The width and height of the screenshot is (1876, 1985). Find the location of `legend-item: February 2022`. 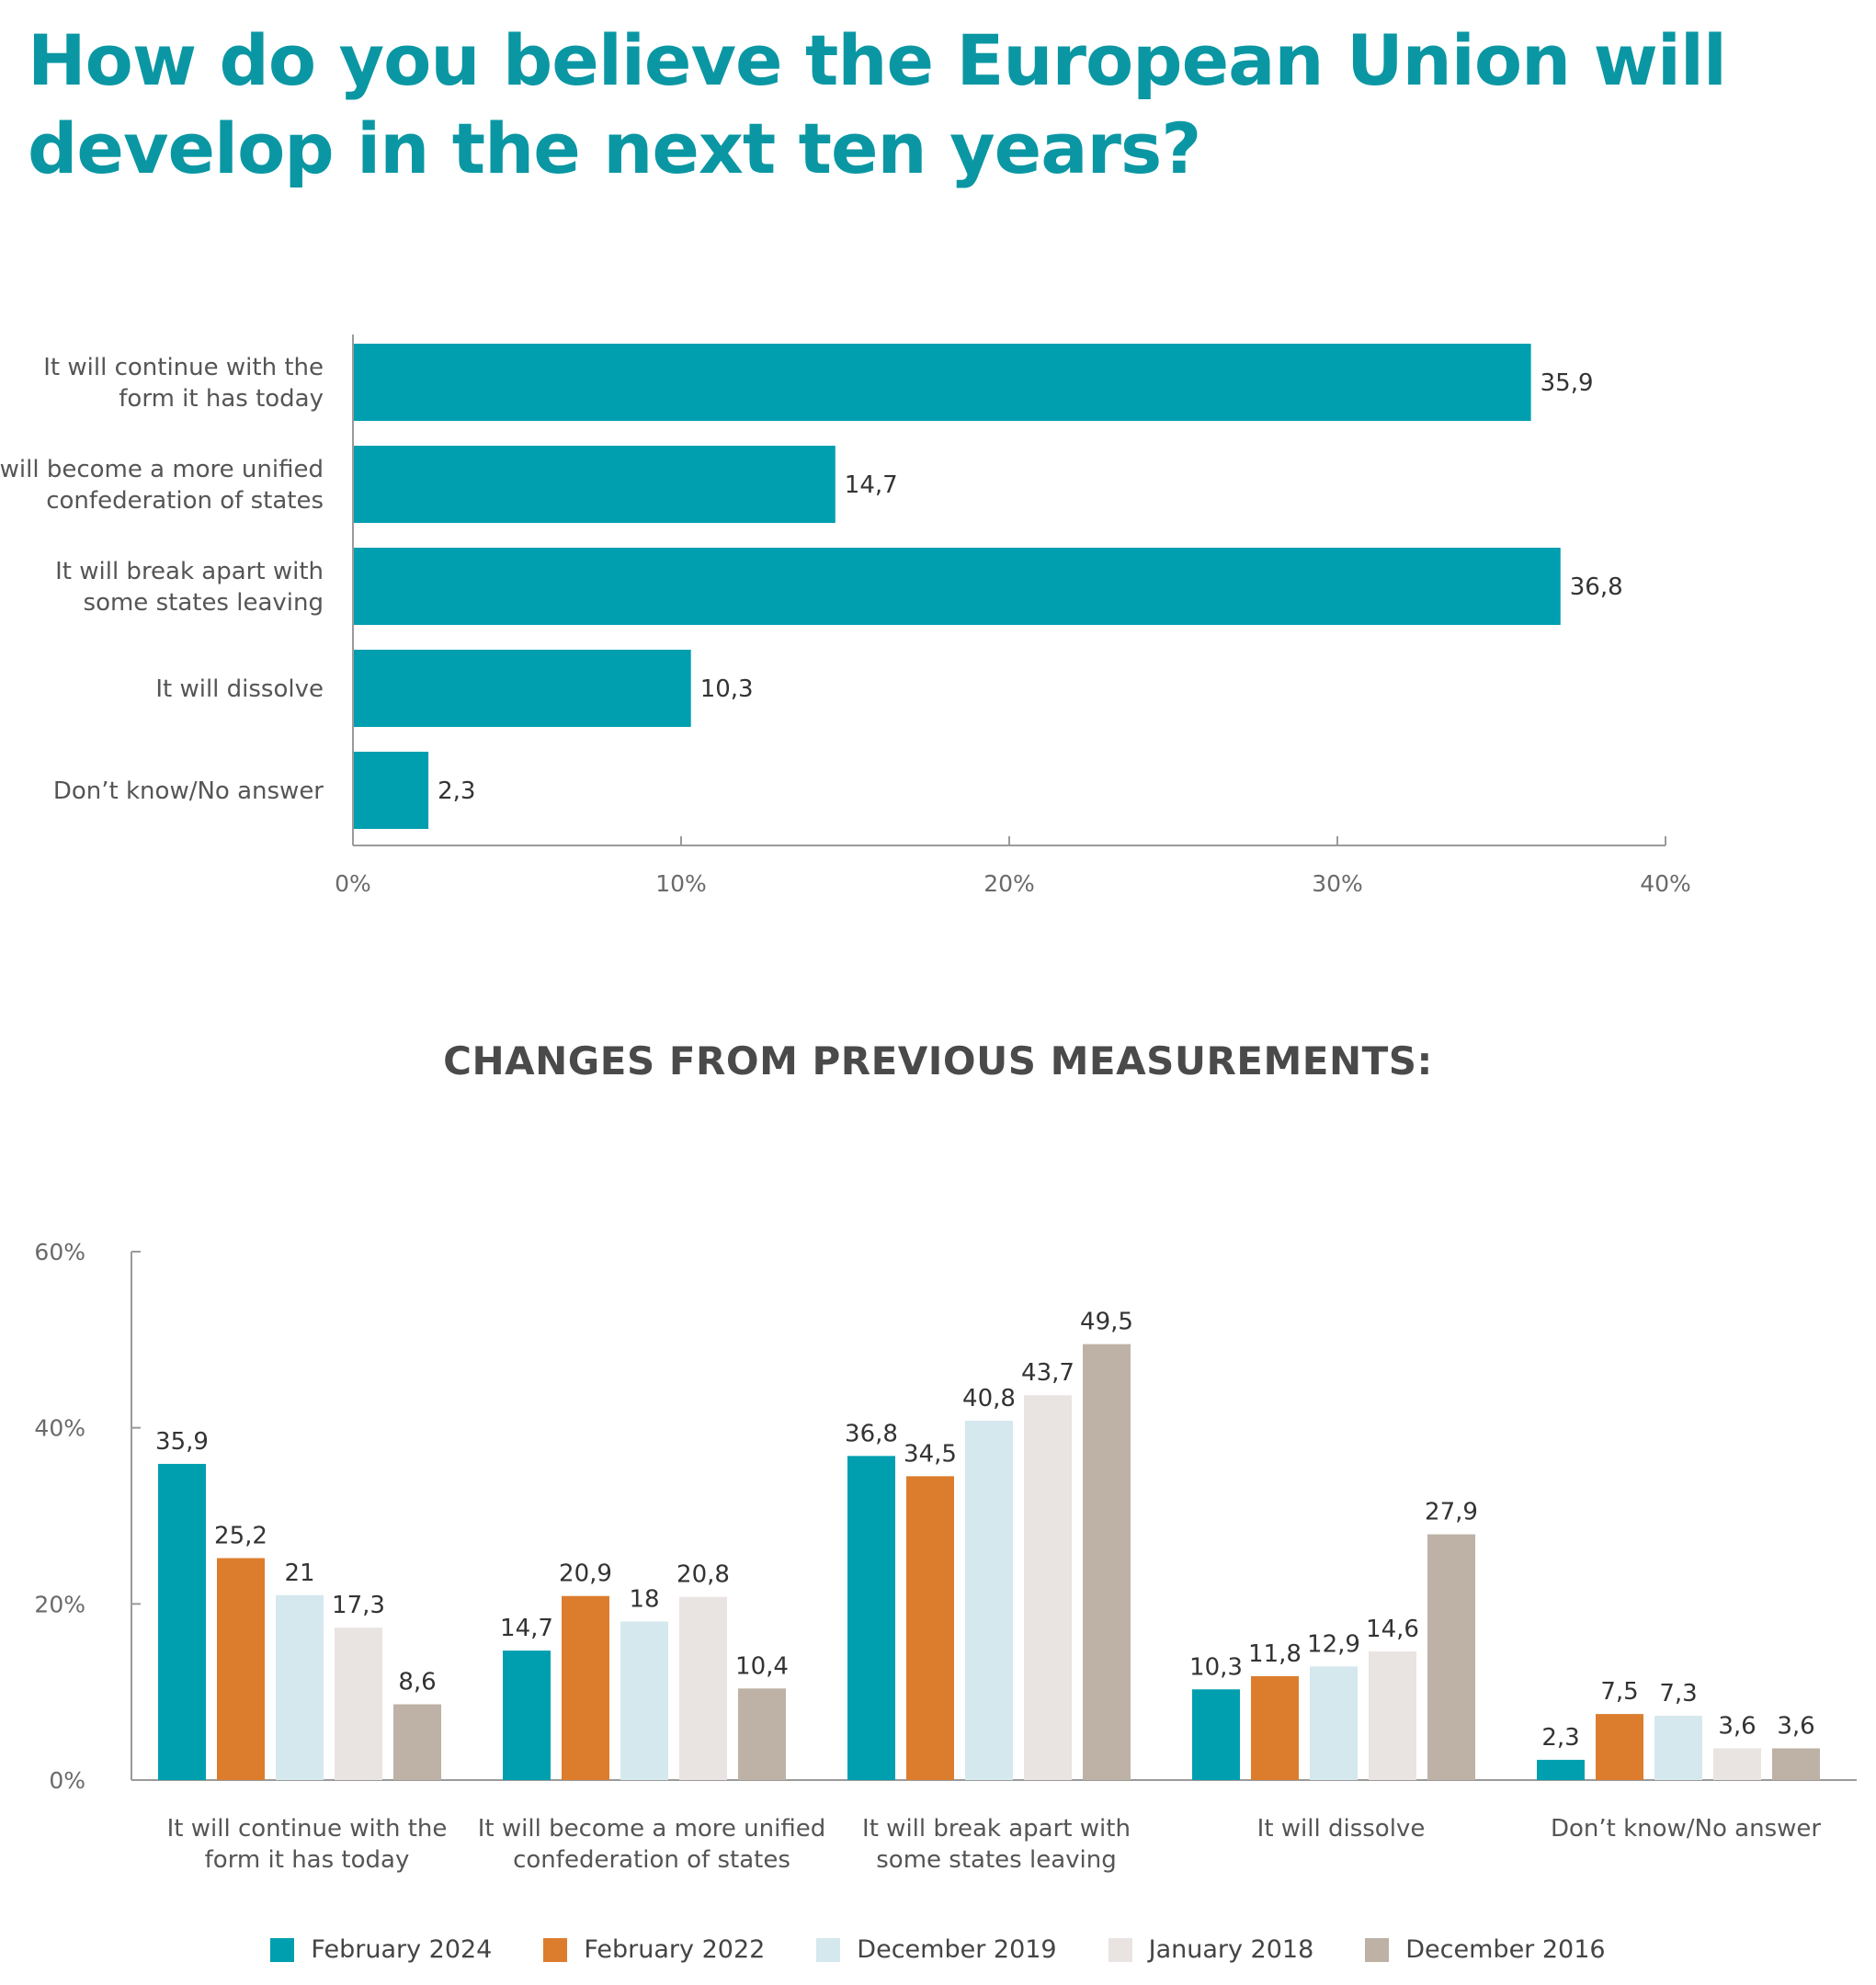

legend-item: February 2022 is located at coordinates (654, 1950).